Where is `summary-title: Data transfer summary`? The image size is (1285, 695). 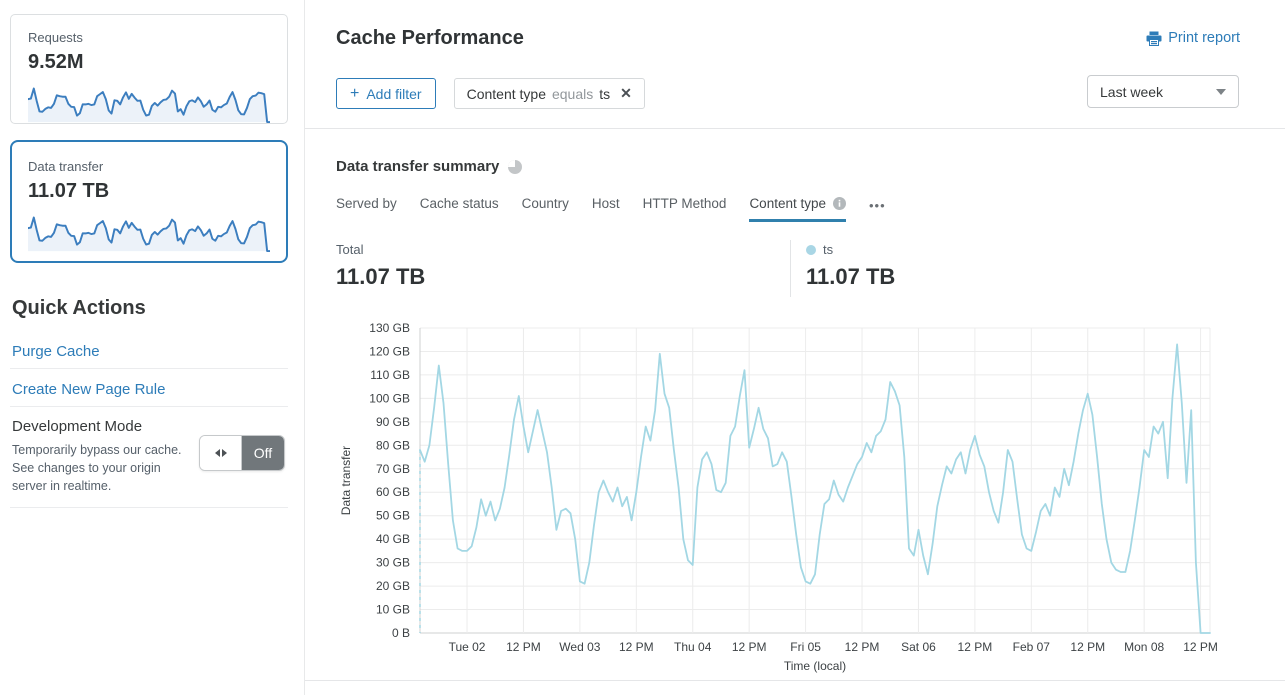 summary-title: Data transfer summary is located at coordinates (418, 166).